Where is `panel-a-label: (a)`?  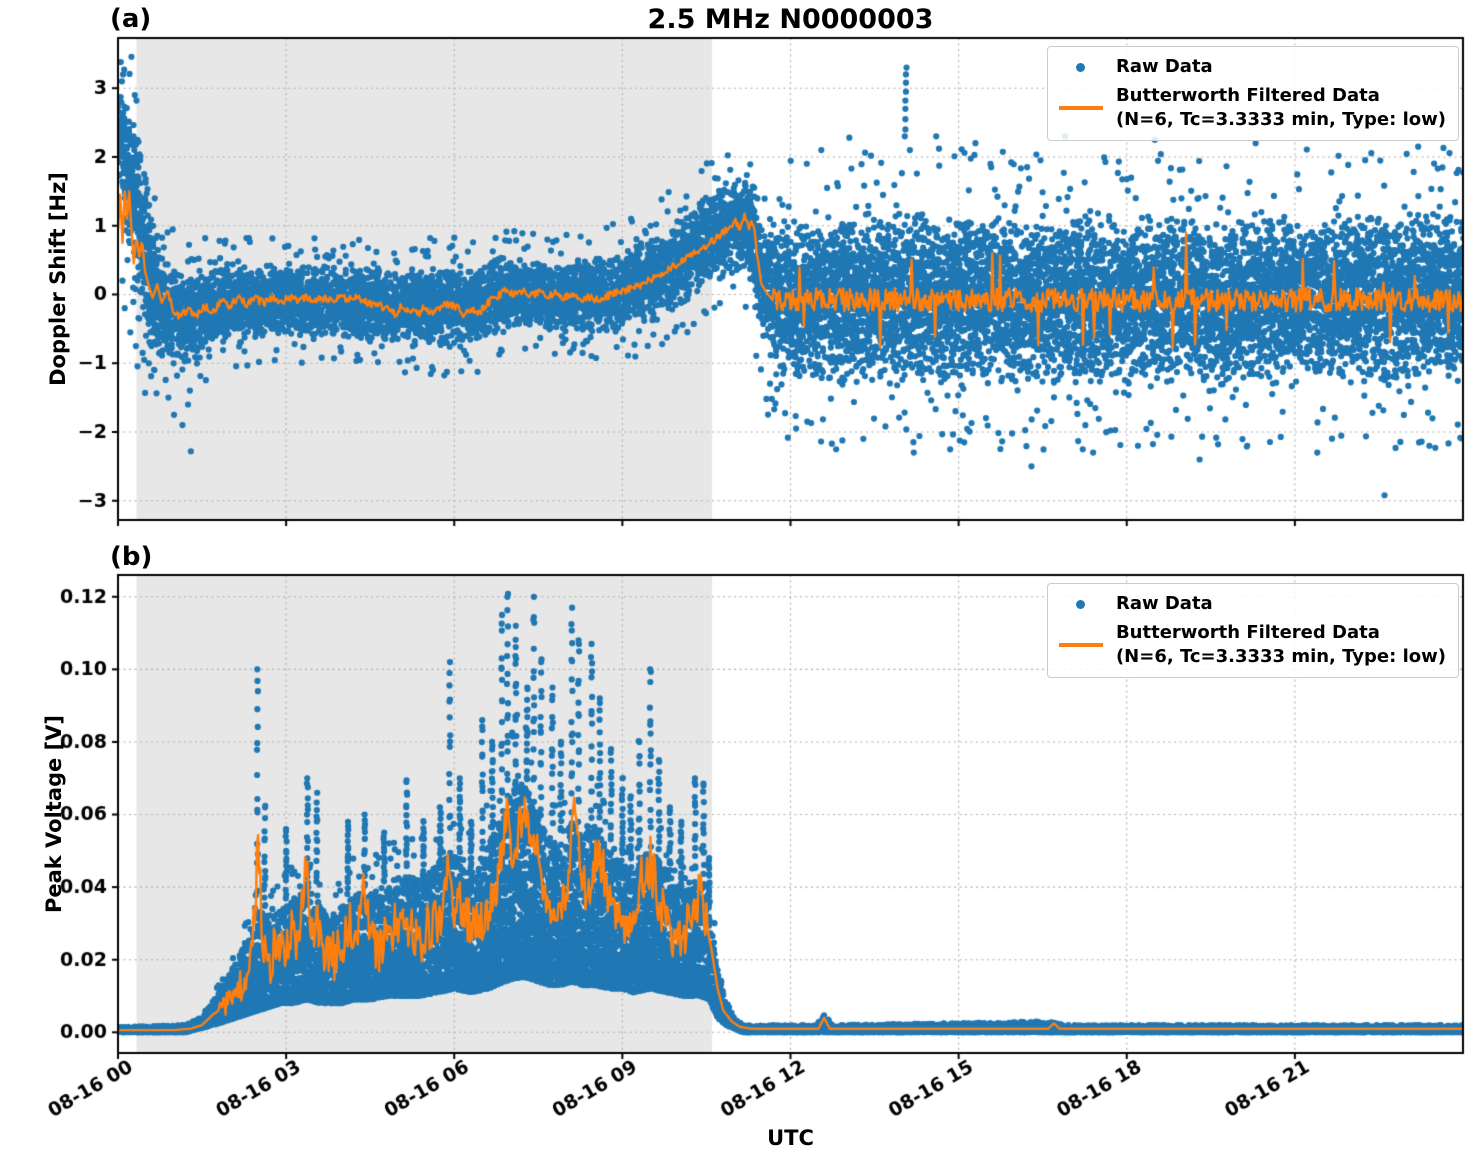 panel-a-label: (a) is located at coordinates (131, 19).